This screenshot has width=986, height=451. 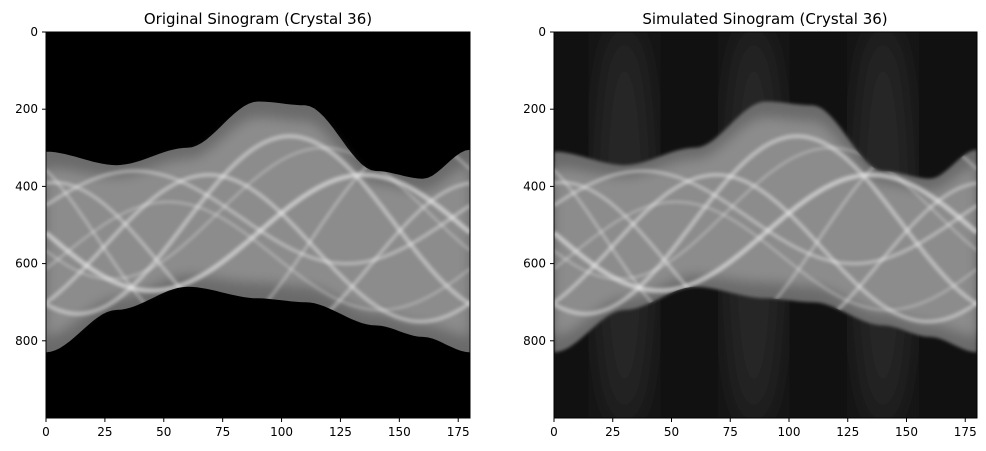 I want to click on chart-title: Original Sinogram (Crystal 36), so click(x=258, y=19).